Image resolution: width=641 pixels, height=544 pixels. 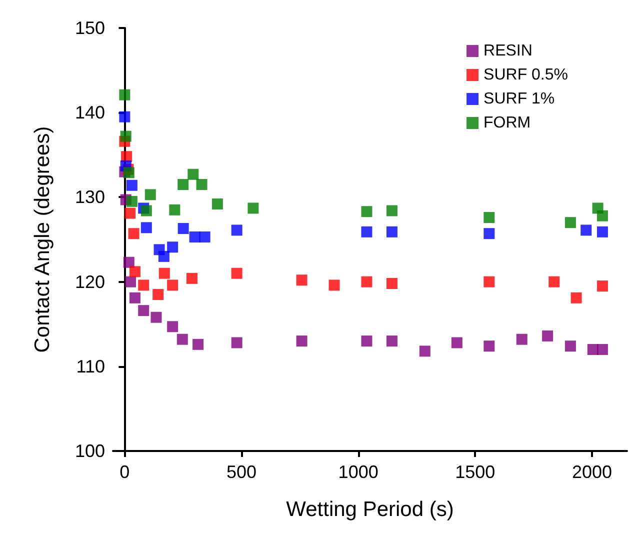 What do you see at coordinates (358, 472) in the screenshot?
I see `x-tick-label: 1000` at bounding box center [358, 472].